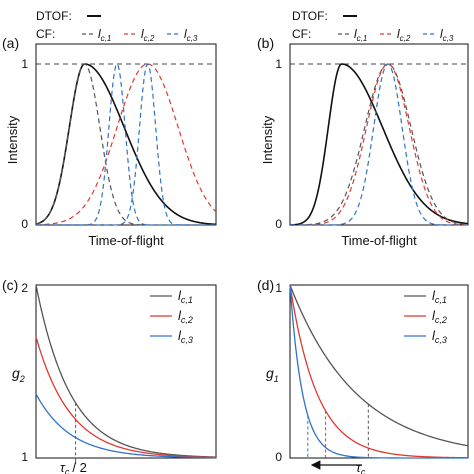  Describe the element at coordinates (185, 316) in the screenshot. I see `legend-lc2-text-c: lc,2` at that location.